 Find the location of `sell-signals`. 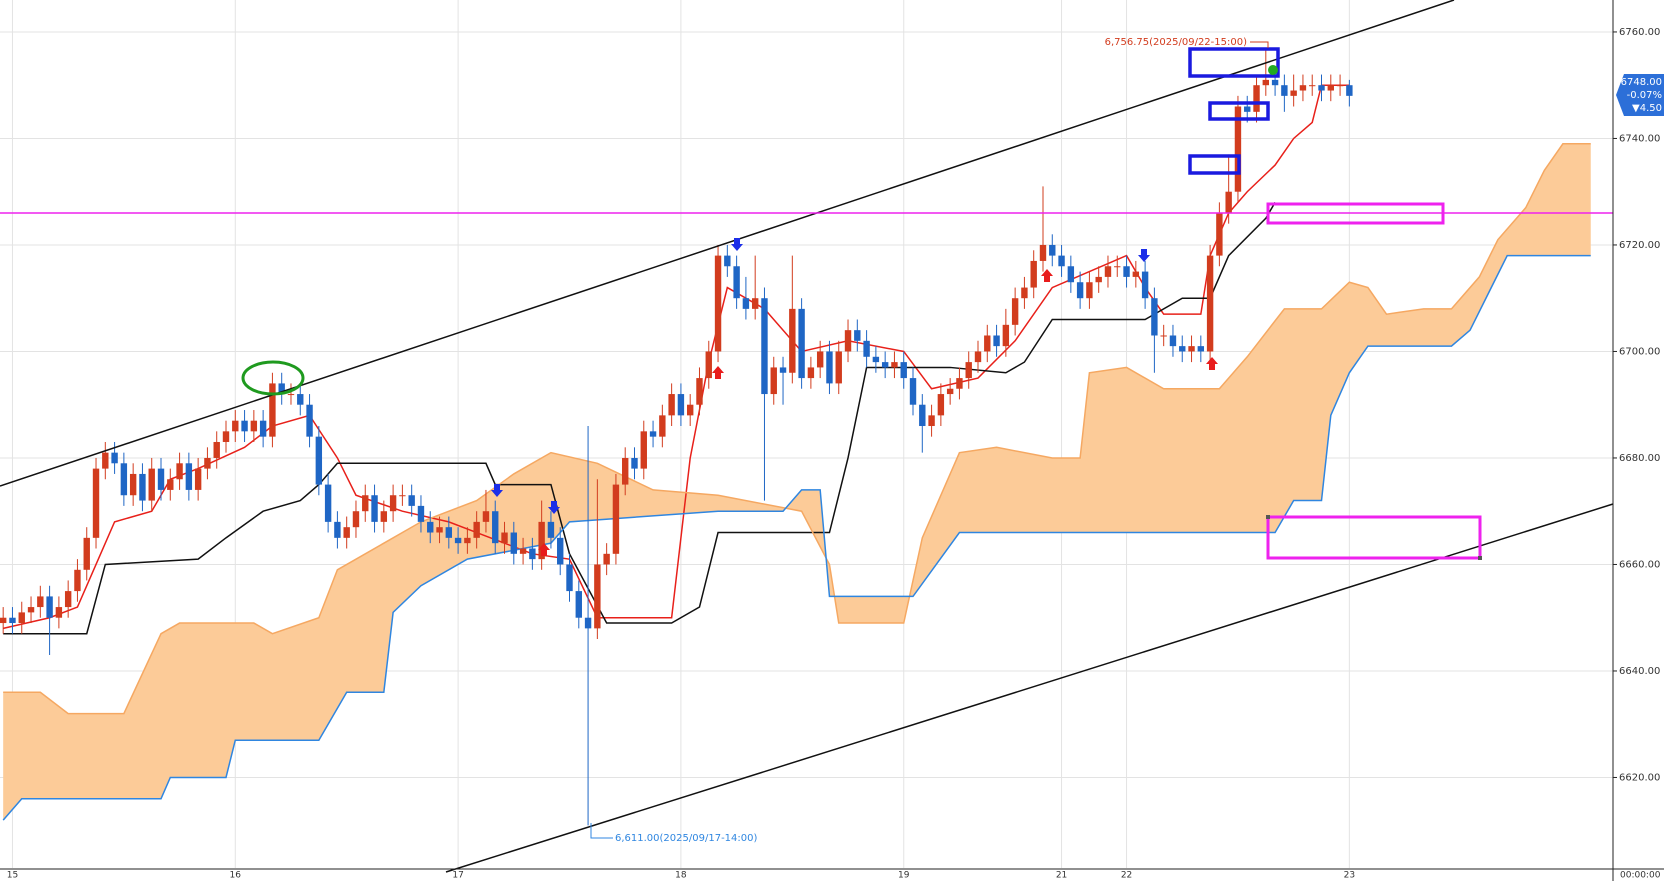

sell-signals is located at coordinates (820, 376).